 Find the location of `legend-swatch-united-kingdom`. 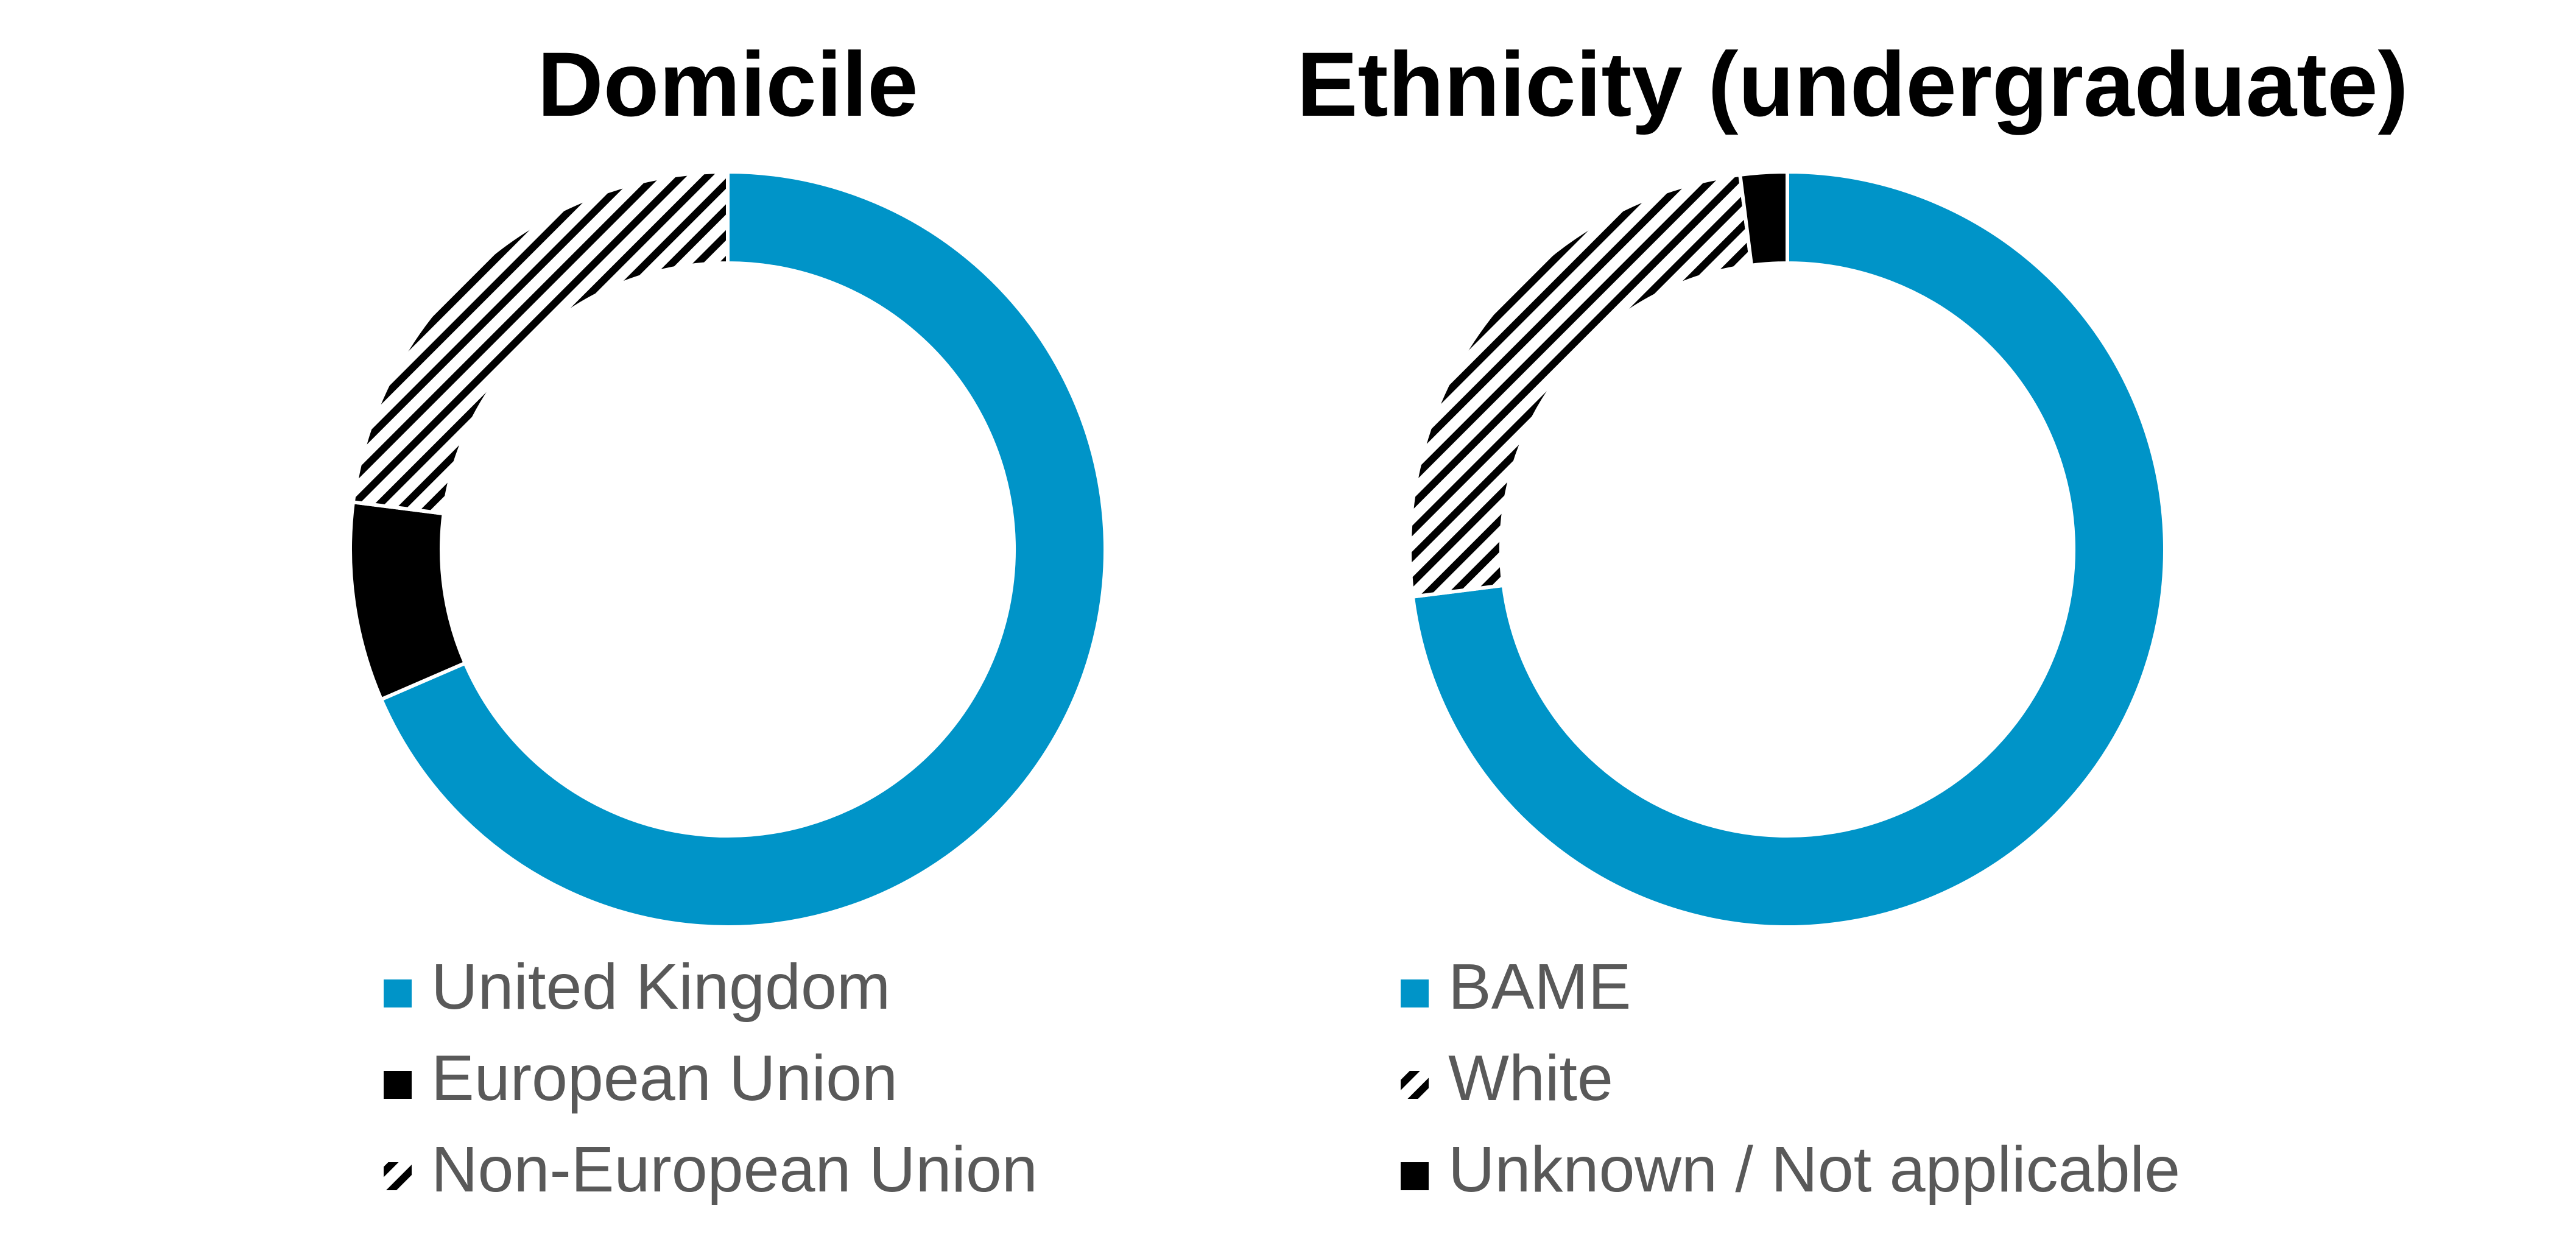

legend-swatch-united-kingdom is located at coordinates (398, 993).